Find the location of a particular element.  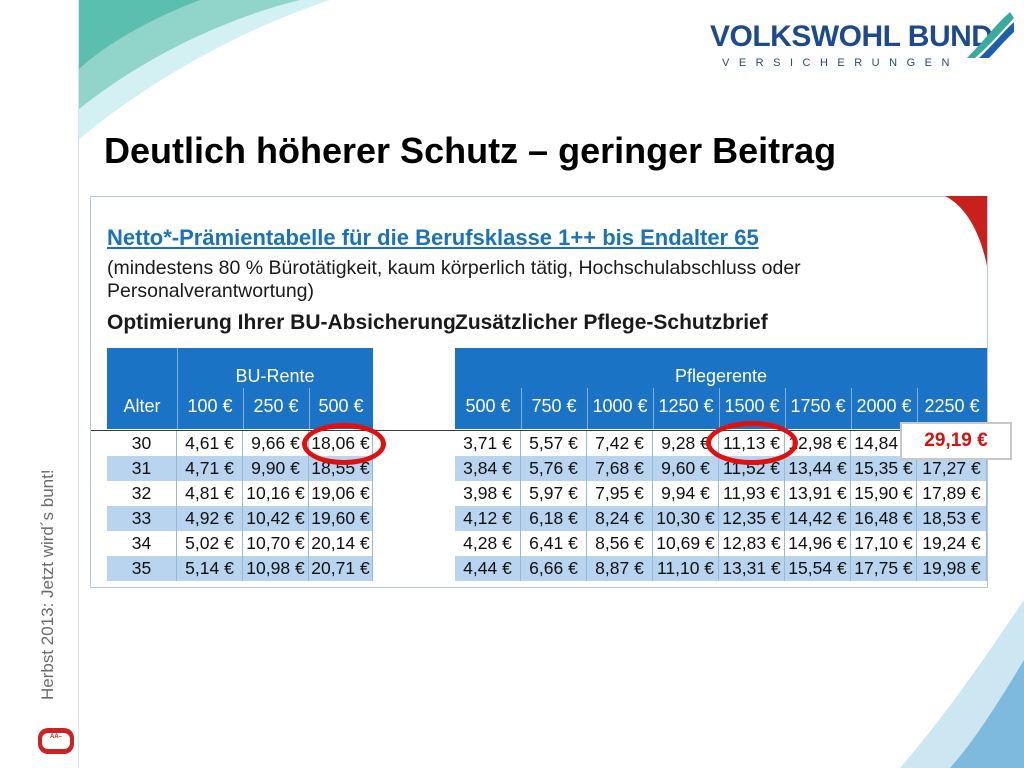

header-pflege-col: 2000 € is located at coordinates (884, 406).